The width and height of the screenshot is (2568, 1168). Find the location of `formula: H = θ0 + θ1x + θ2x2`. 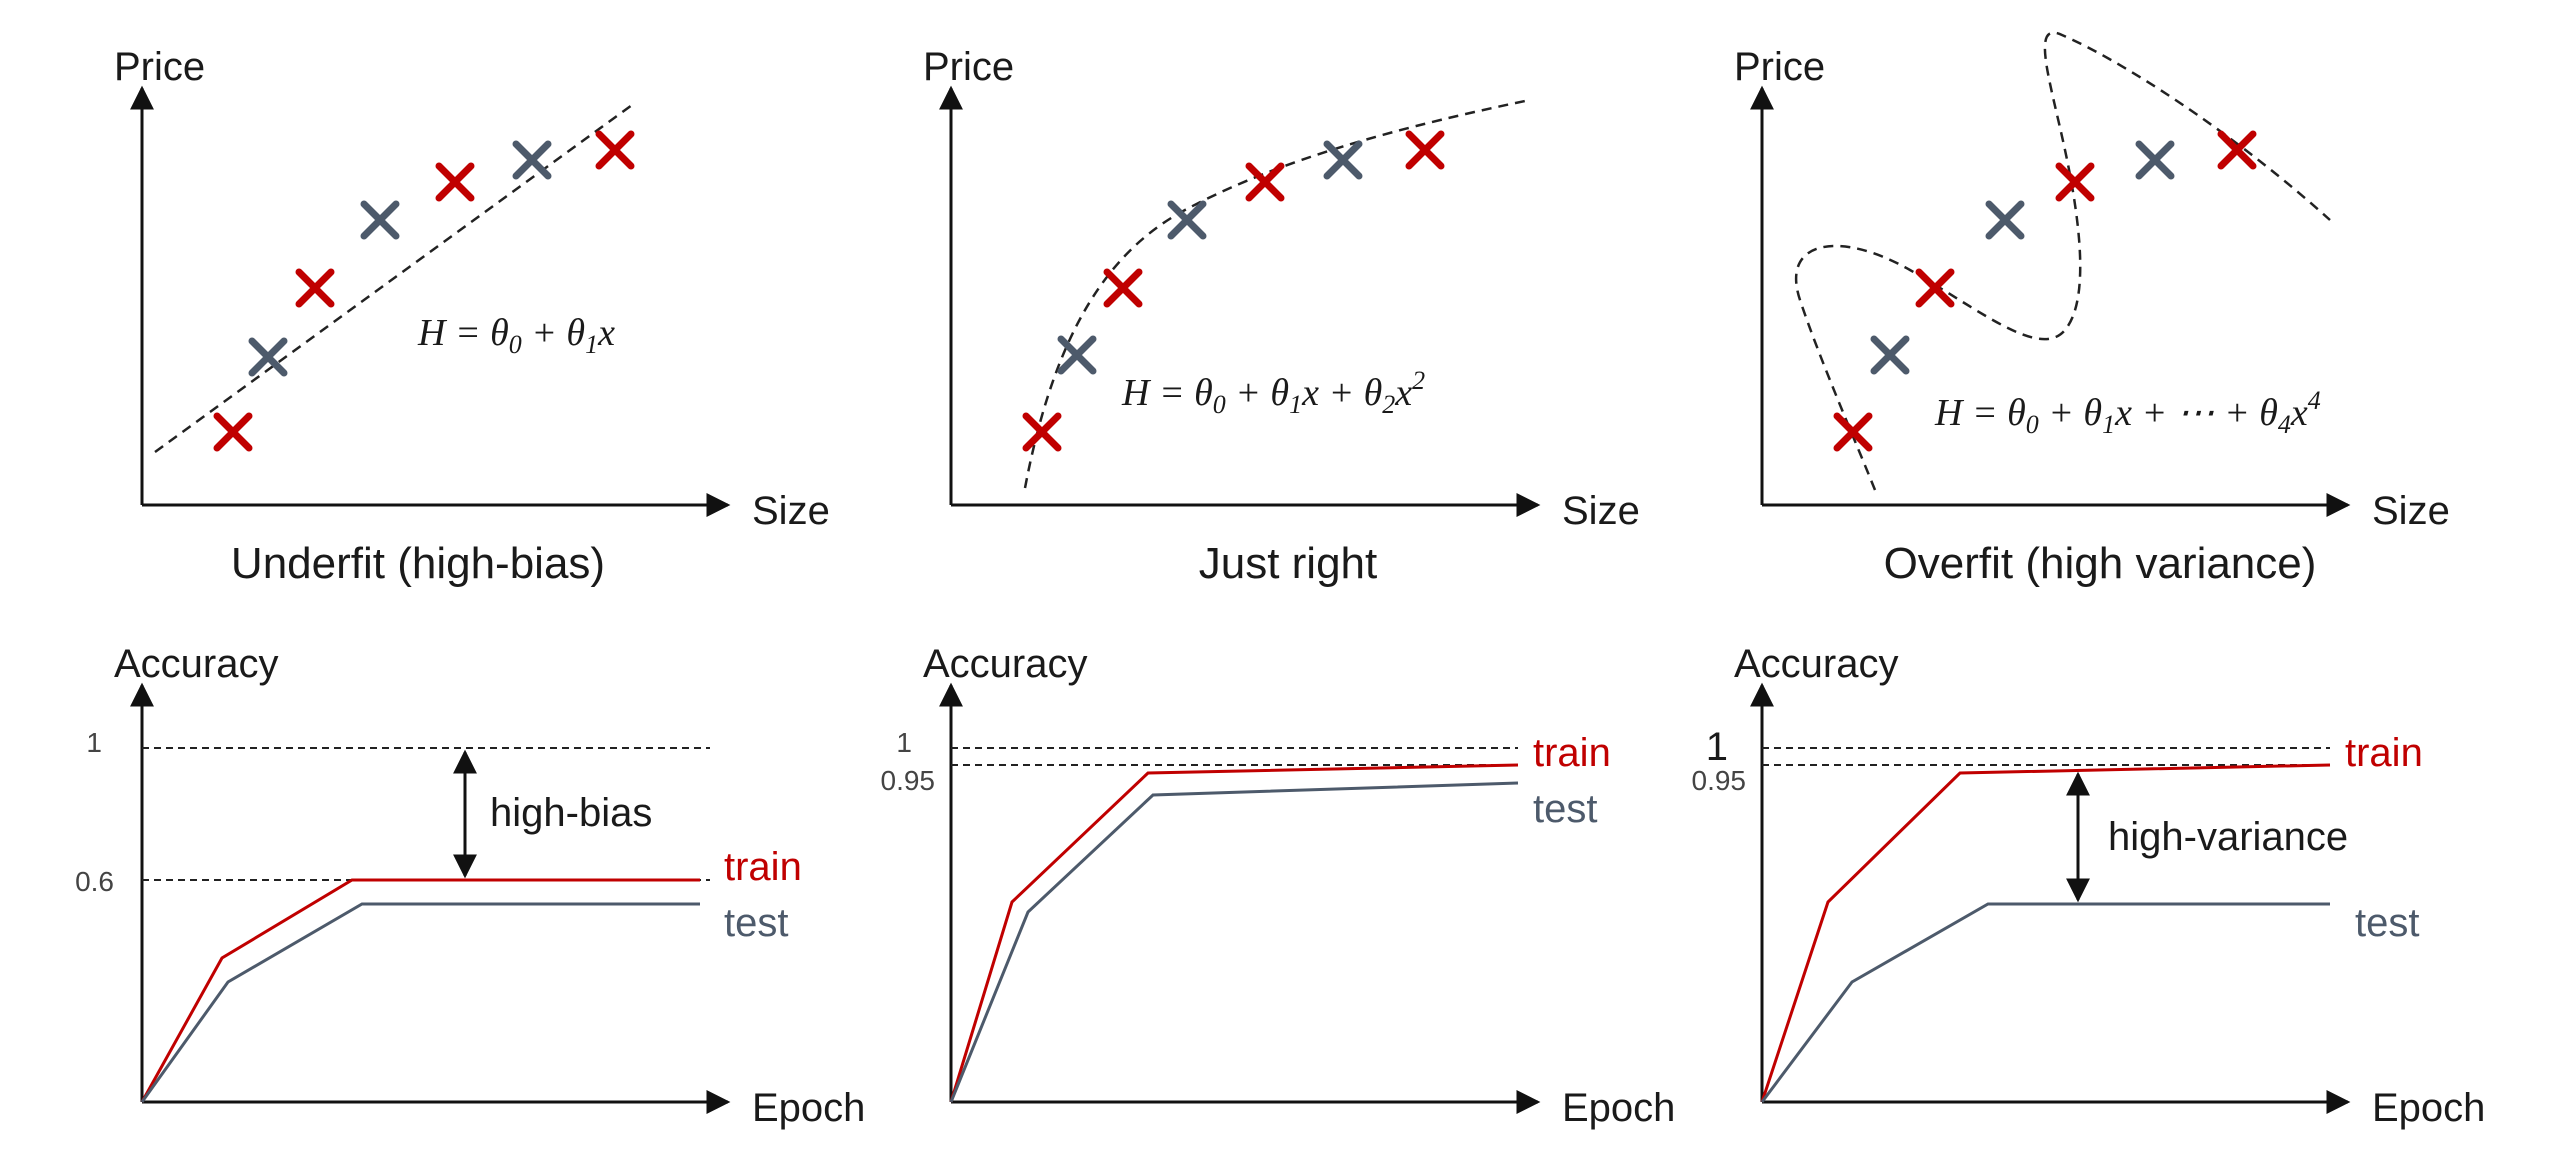

formula: H = θ0 + θ1x + θ2x2 is located at coordinates (1273, 392).